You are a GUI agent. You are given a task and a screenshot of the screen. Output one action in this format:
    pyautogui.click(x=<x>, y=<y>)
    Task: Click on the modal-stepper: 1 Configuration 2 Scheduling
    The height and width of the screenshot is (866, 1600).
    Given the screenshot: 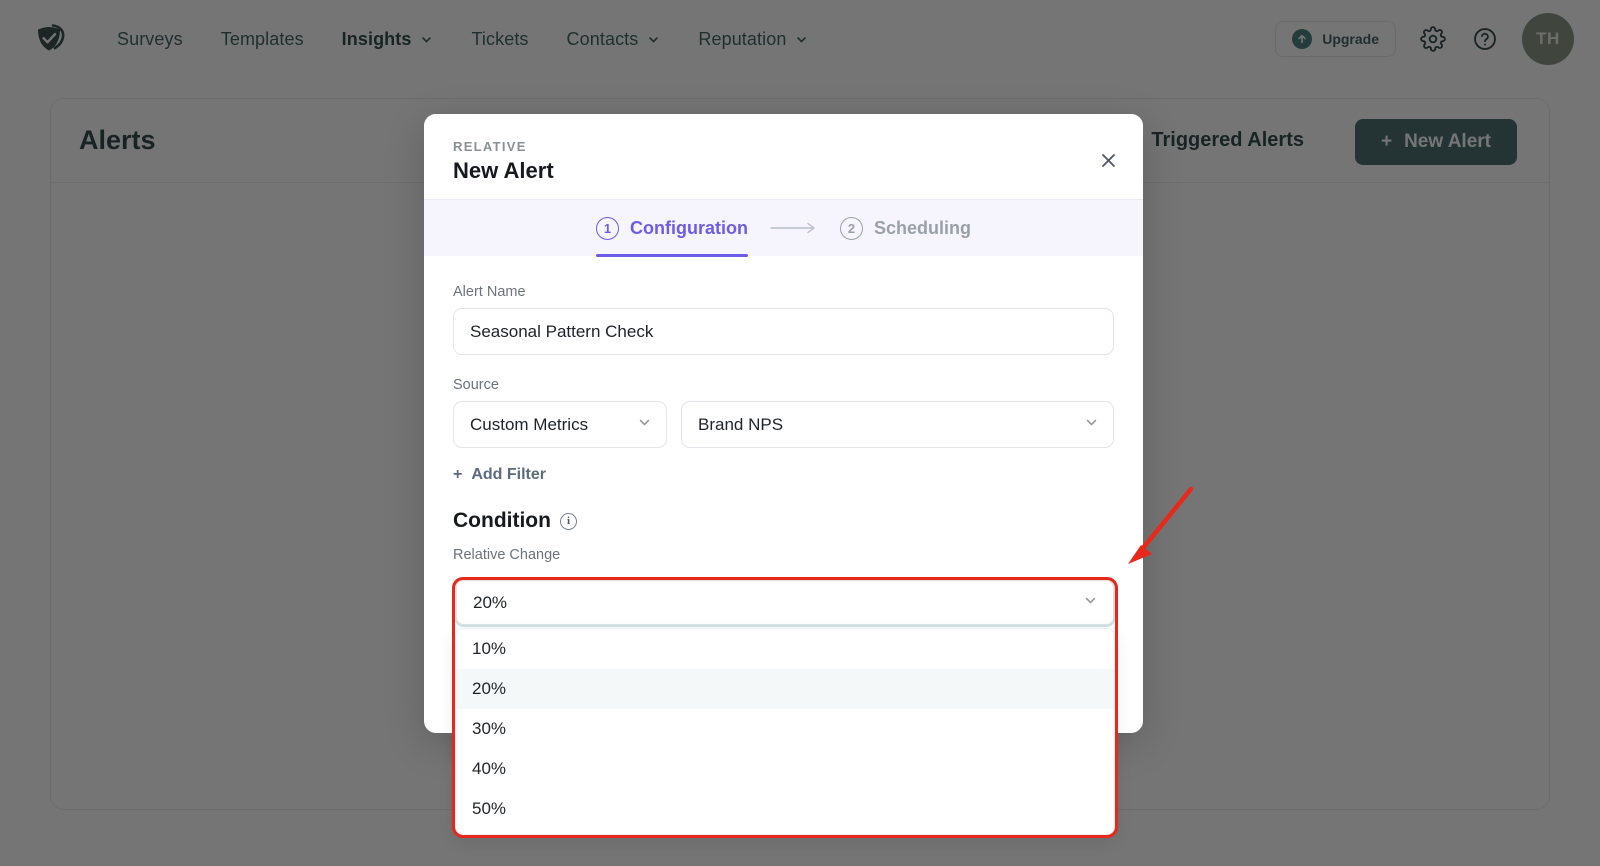 What is the action you would take?
    pyautogui.click(x=783, y=228)
    